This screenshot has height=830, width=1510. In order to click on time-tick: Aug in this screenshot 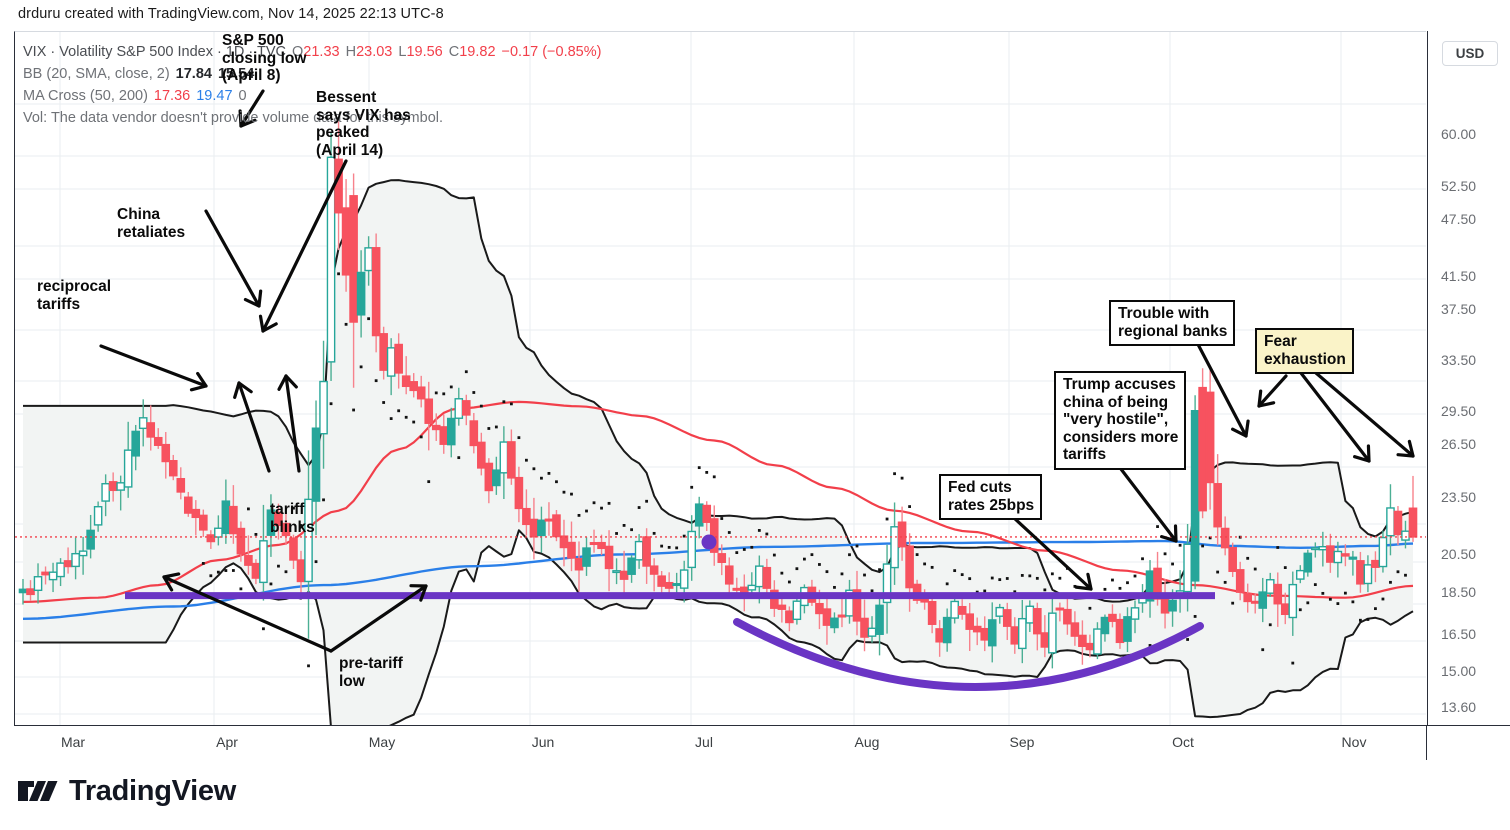, I will do `click(867, 742)`.